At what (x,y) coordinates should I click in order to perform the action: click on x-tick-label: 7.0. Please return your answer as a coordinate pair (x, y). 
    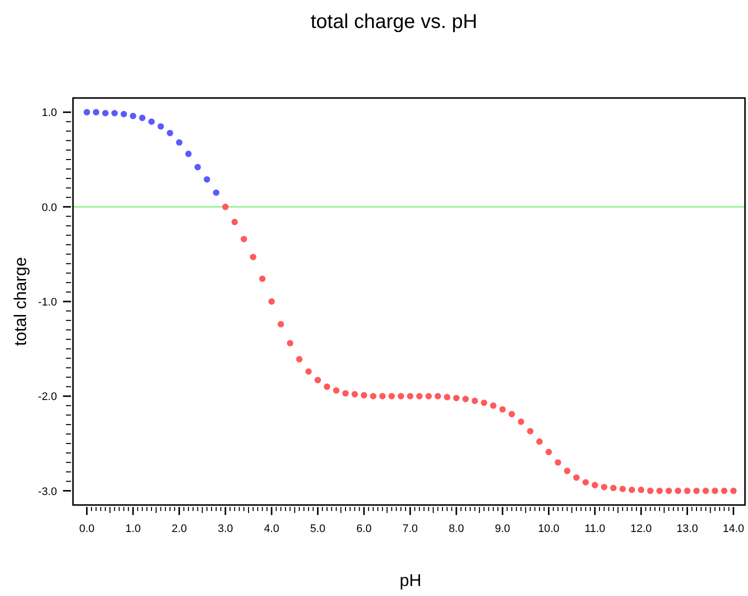
    Looking at the image, I should click on (410, 529).